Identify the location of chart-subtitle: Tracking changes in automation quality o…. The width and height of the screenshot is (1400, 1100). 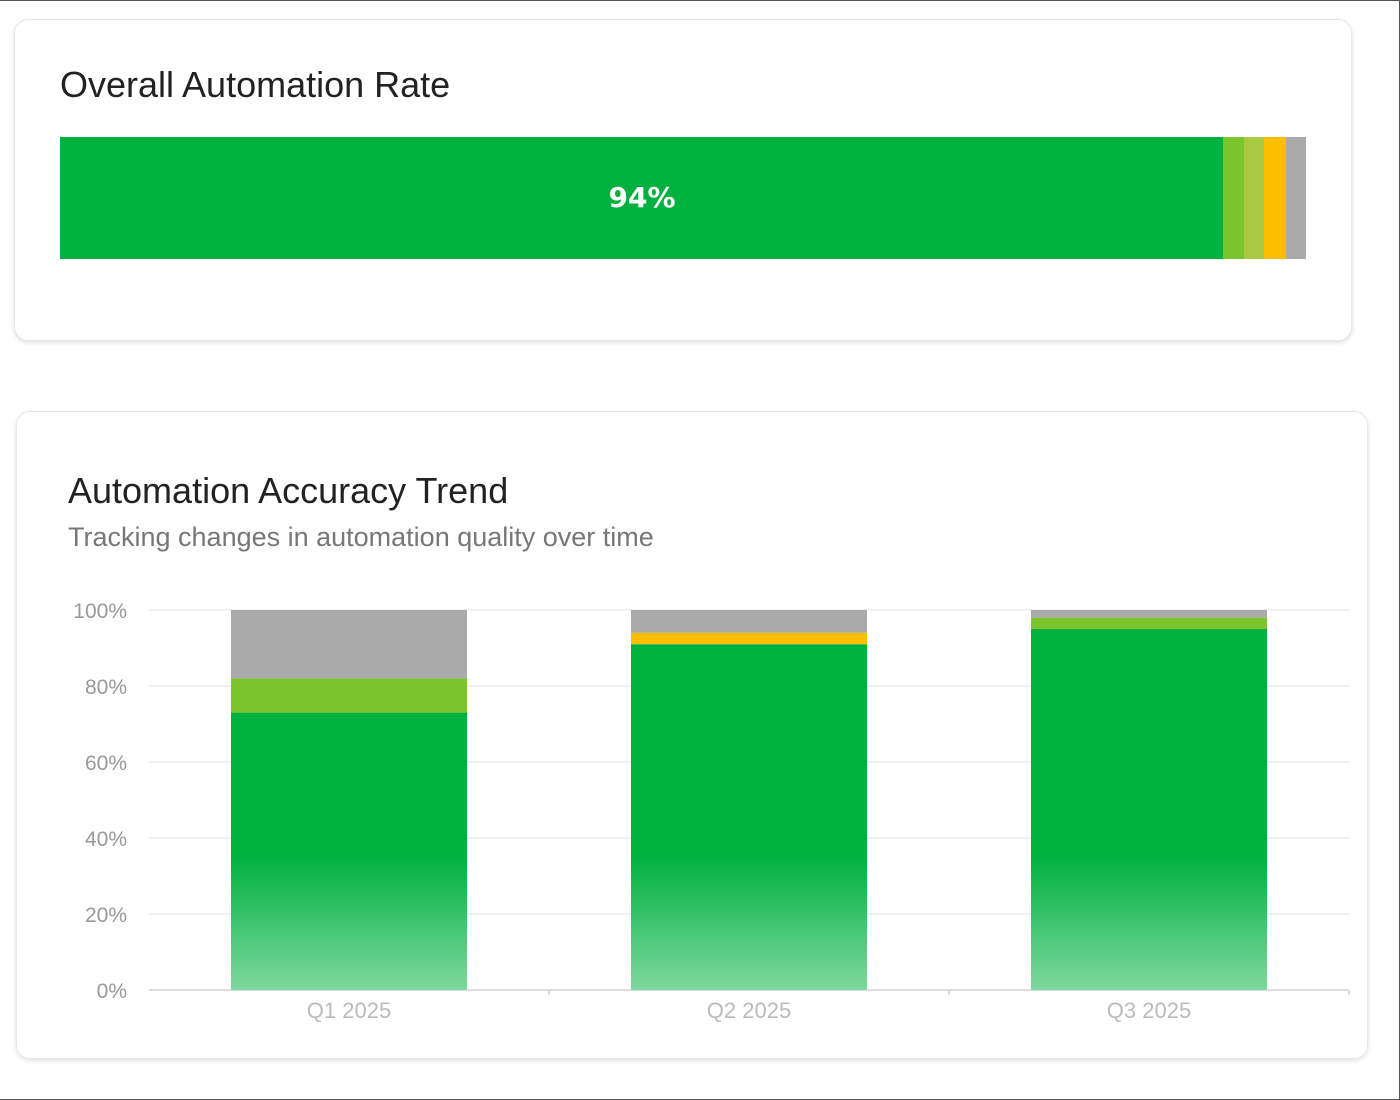
(361, 537).